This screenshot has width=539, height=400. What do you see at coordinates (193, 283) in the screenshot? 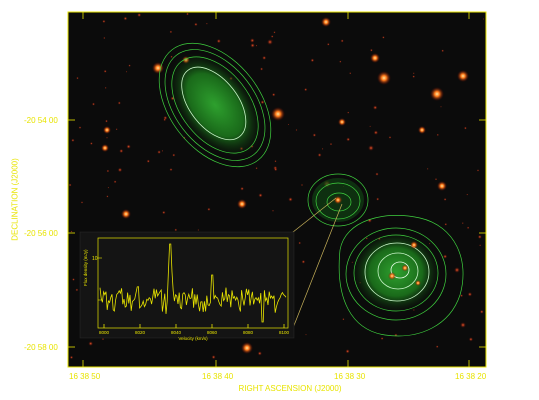
I see `spectrum-line` at bounding box center [193, 283].